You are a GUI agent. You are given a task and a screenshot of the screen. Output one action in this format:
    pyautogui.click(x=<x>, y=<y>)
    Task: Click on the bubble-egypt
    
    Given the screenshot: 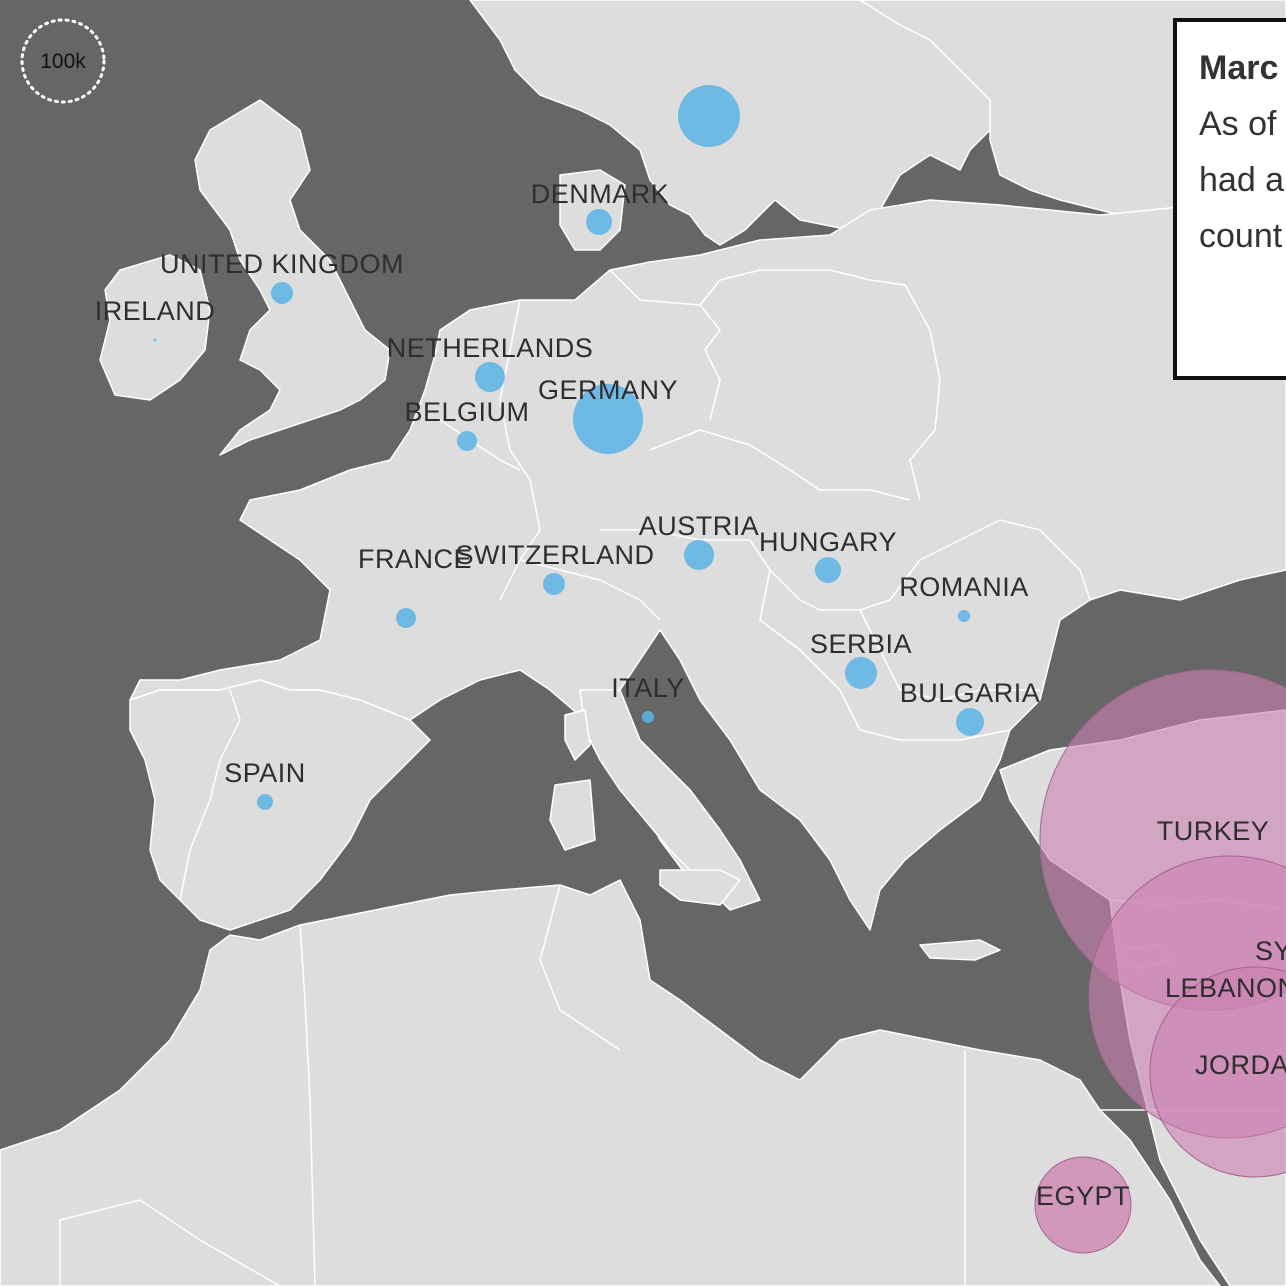 What is the action you would take?
    pyautogui.click(x=1083, y=1205)
    